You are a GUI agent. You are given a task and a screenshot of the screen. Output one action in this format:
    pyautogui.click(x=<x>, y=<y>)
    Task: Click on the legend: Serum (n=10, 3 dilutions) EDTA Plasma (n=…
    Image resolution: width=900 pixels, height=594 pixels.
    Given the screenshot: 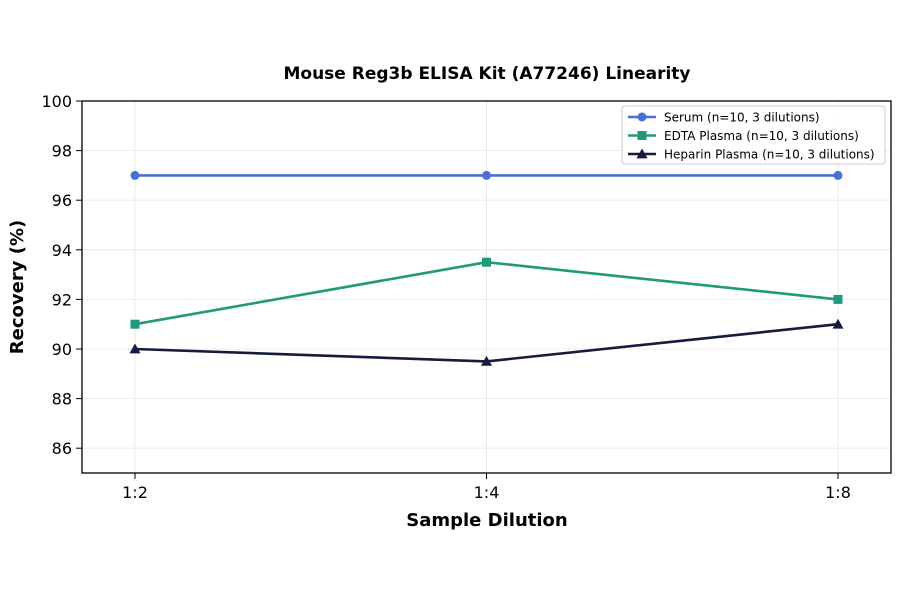 What is the action you would take?
    pyautogui.click(x=753, y=135)
    